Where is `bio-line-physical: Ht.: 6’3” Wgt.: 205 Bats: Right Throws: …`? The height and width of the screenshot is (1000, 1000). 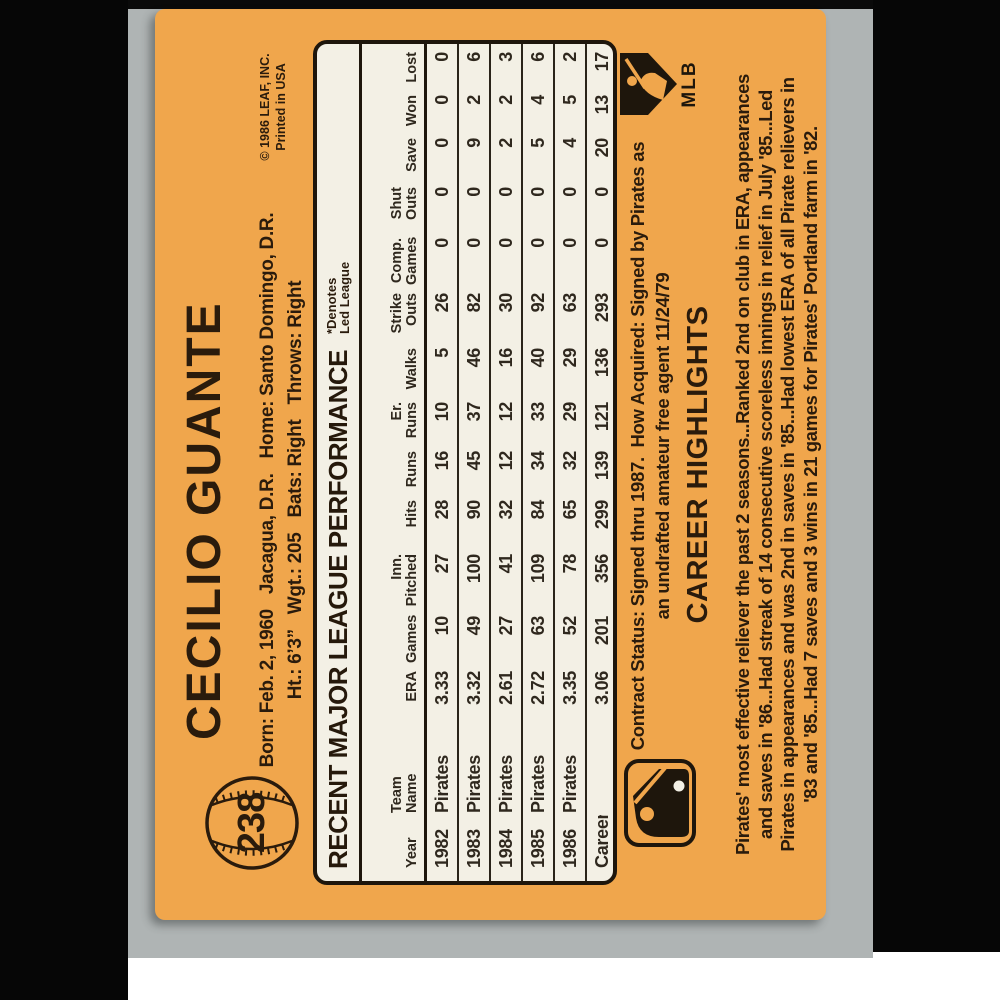 bio-line-physical: Ht.: 6’3” Wgt.: 205 Bats: Right Throws: … is located at coordinates (295, 490).